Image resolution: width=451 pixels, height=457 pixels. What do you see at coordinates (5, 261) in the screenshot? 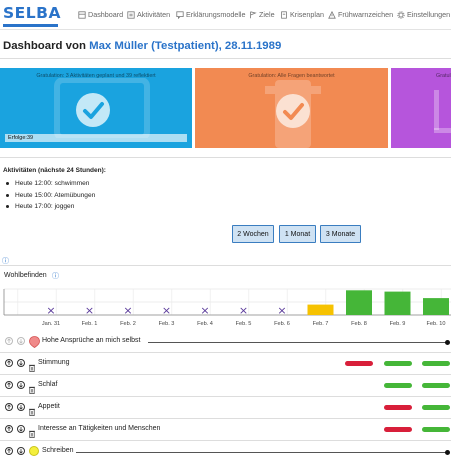
I see `info-icon: ⓘ` at bounding box center [5, 261].